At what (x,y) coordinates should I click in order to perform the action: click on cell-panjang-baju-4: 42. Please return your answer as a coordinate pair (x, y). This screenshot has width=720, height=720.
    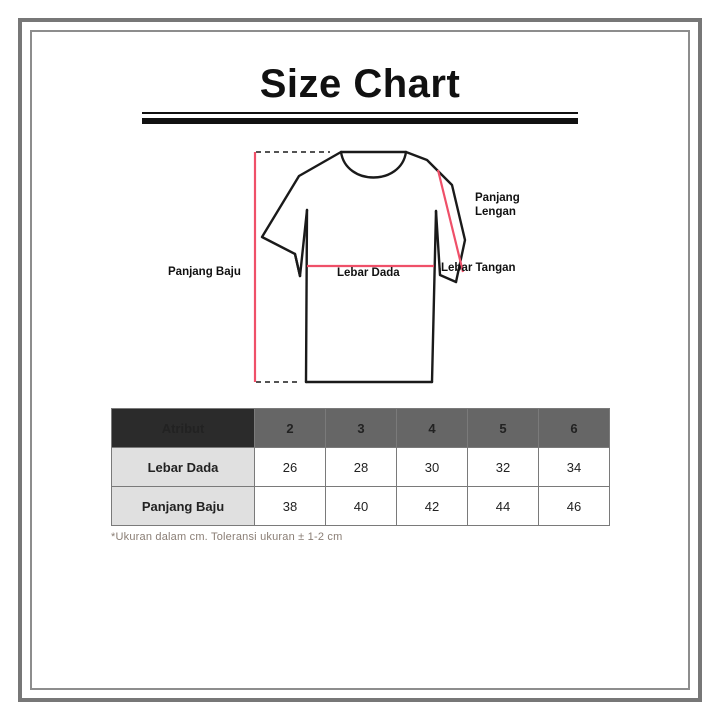
    Looking at the image, I should click on (432, 506).